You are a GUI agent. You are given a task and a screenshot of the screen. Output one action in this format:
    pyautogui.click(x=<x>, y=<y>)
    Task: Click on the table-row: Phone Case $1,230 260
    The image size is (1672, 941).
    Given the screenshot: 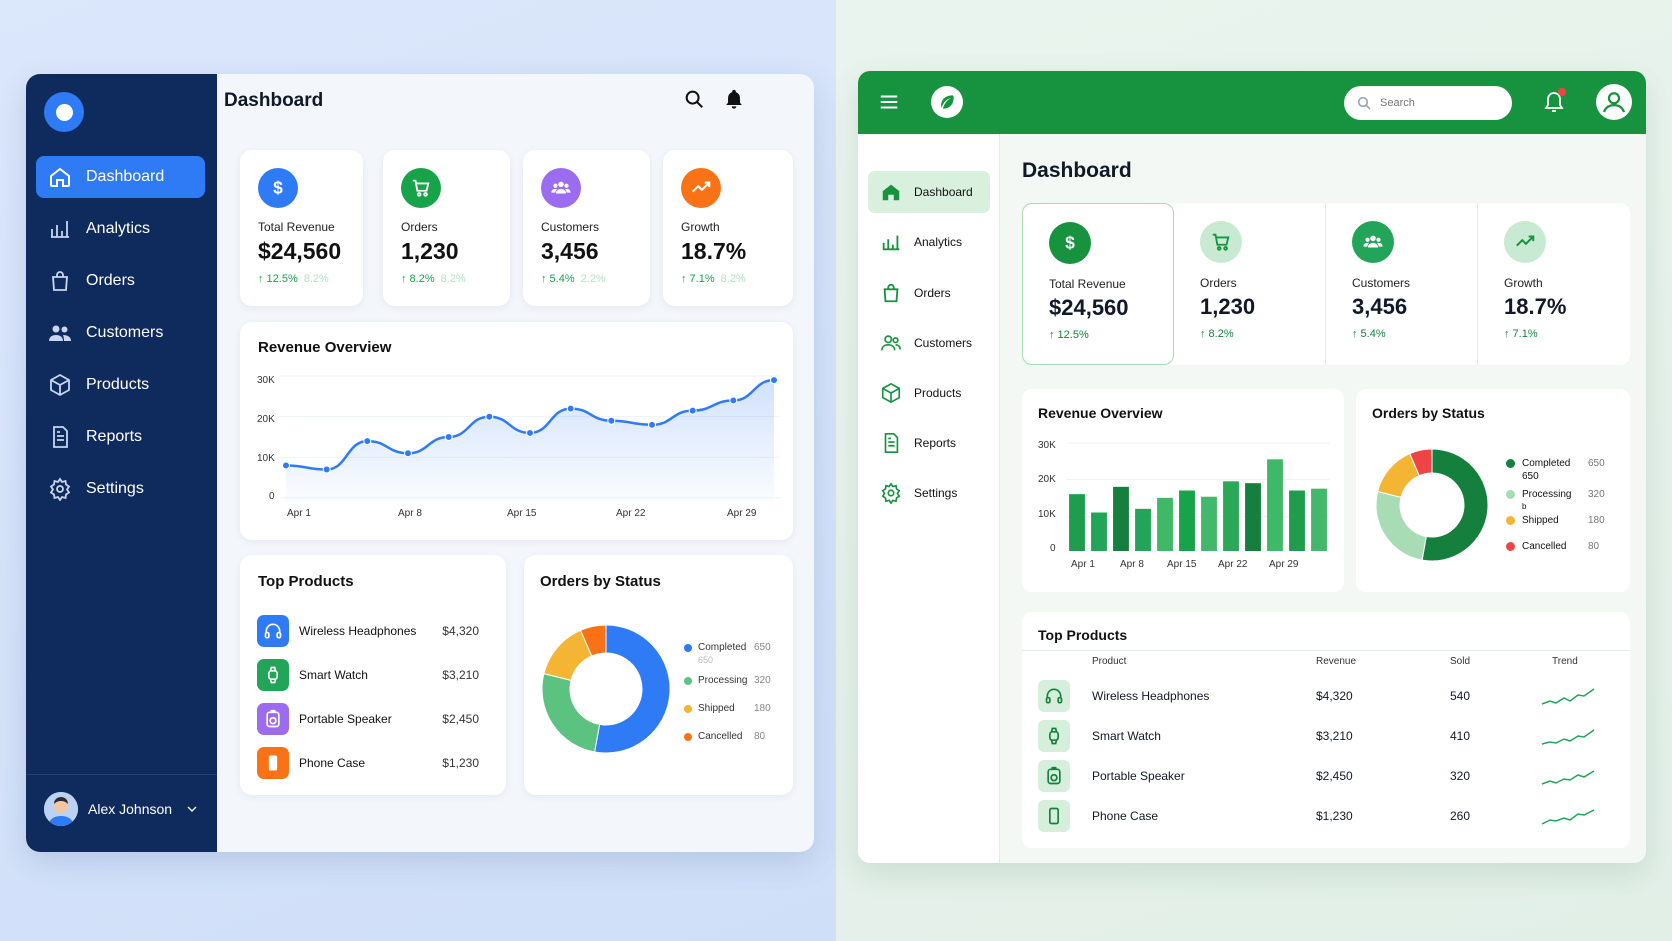 What is the action you would take?
    pyautogui.click(x=1322, y=816)
    